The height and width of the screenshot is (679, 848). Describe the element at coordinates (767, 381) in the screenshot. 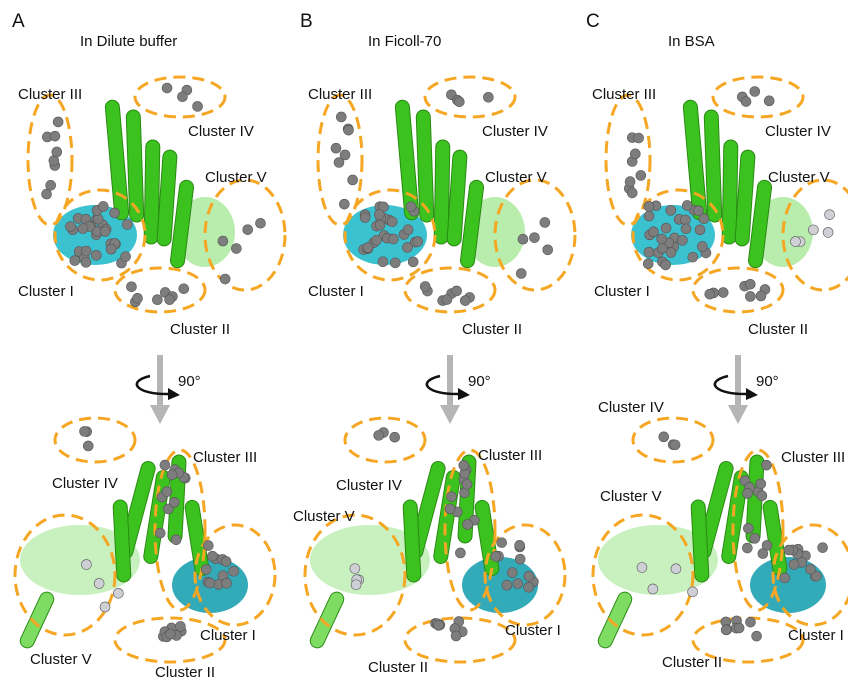

I see `rotation-label: 90°` at that location.